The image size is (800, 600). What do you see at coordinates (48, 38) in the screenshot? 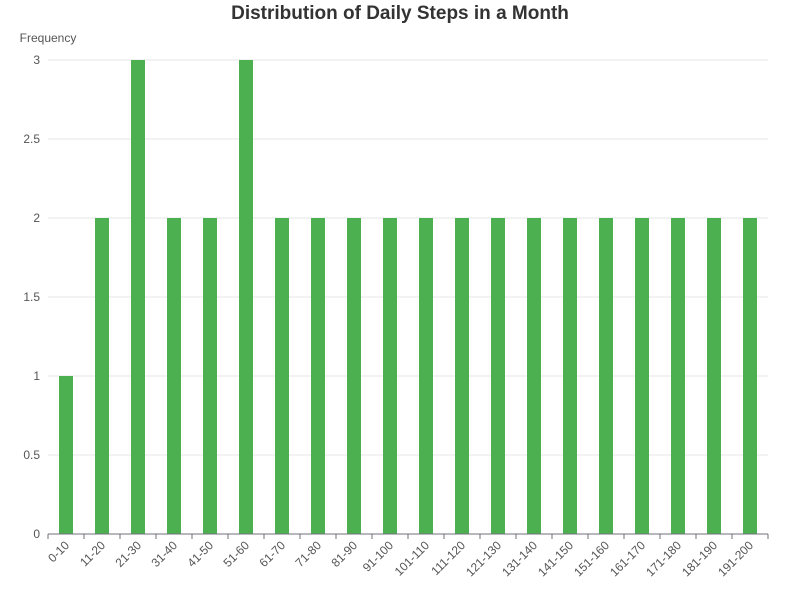
I see `y-axis-label: Frequency` at bounding box center [48, 38].